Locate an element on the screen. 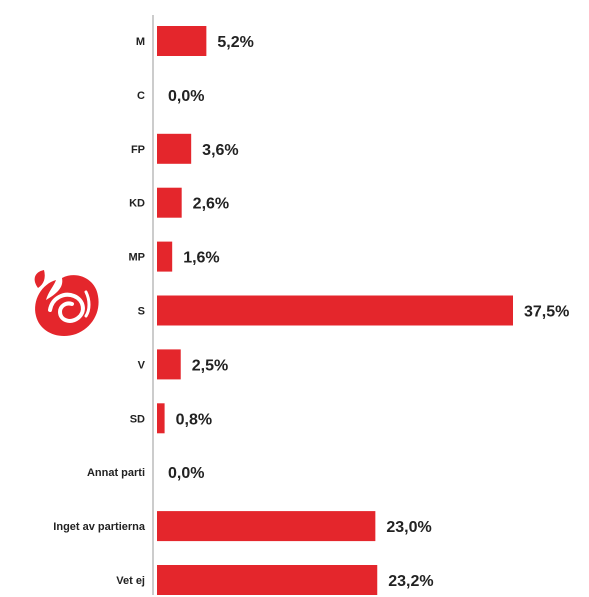 The image size is (589, 597). value-label: 23,0% is located at coordinates (408, 527).